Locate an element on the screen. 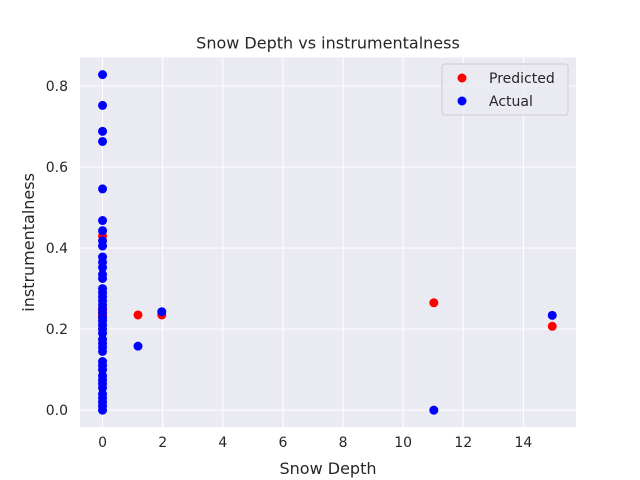 The image size is (640, 480). y-axis-label: instrumentalness is located at coordinates (28, 242).